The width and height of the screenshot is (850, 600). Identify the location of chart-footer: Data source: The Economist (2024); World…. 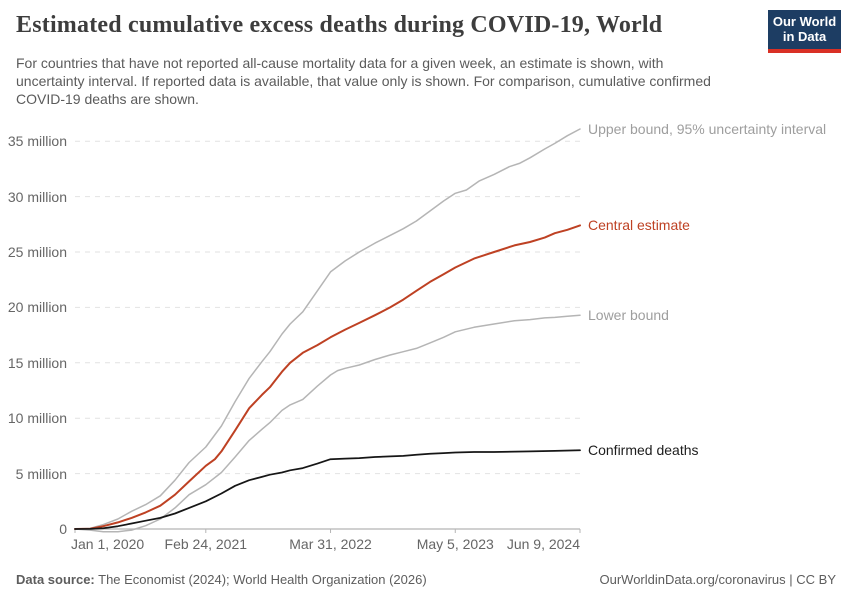
(426, 579).